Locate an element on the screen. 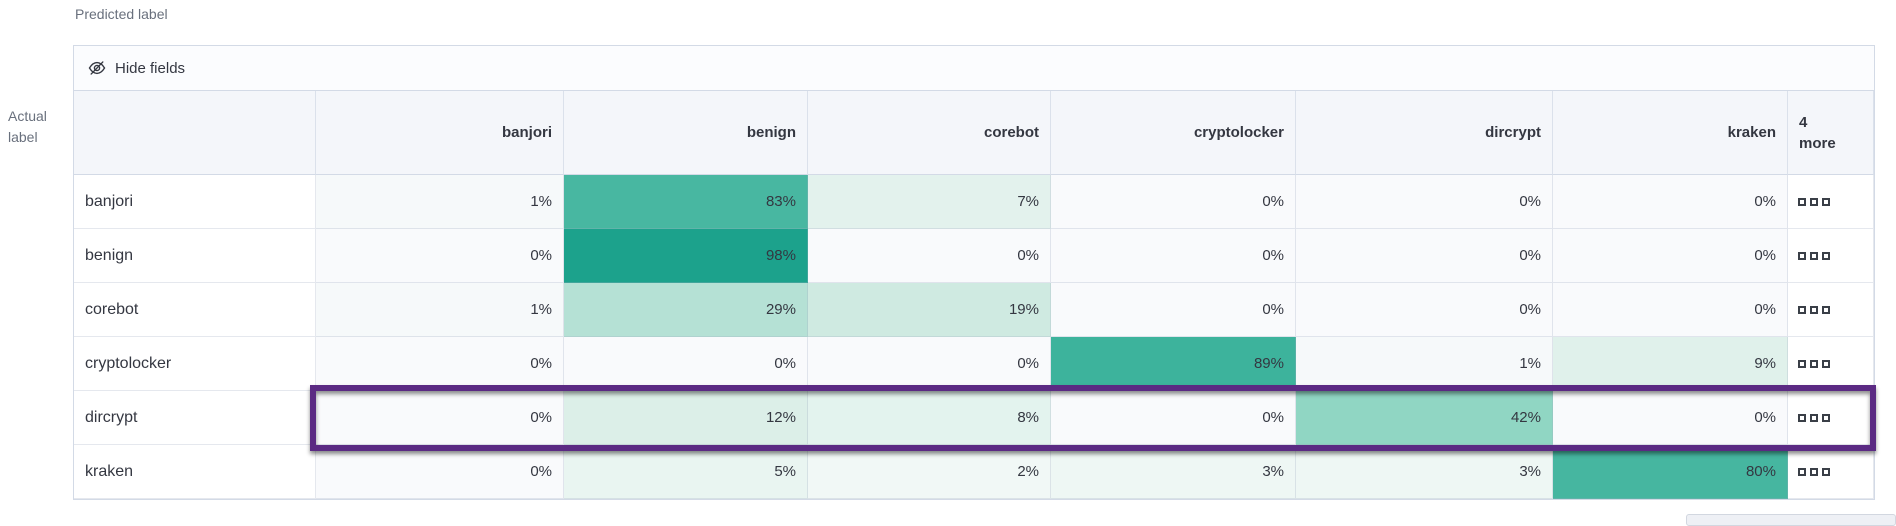 The width and height of the screenshot is (1896, 526). matrix-cell: 98% is located at coordinates (686, 256).